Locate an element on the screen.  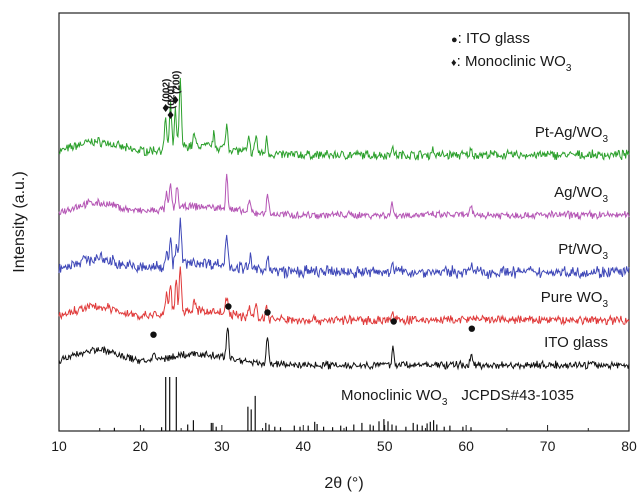
series-label-2: Pt/WO3 is located at coordinates (583, 251).